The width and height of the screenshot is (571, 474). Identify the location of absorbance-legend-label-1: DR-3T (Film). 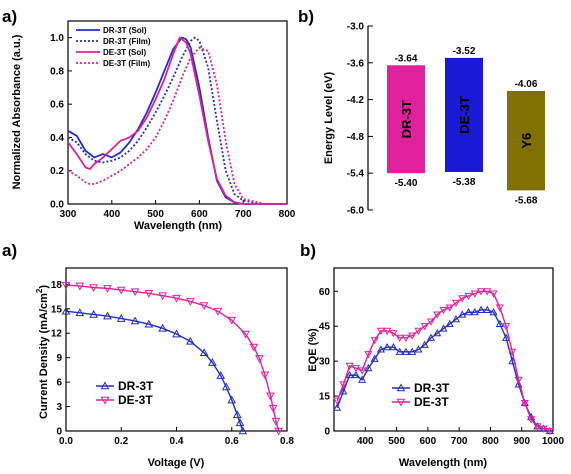
(127, 41).